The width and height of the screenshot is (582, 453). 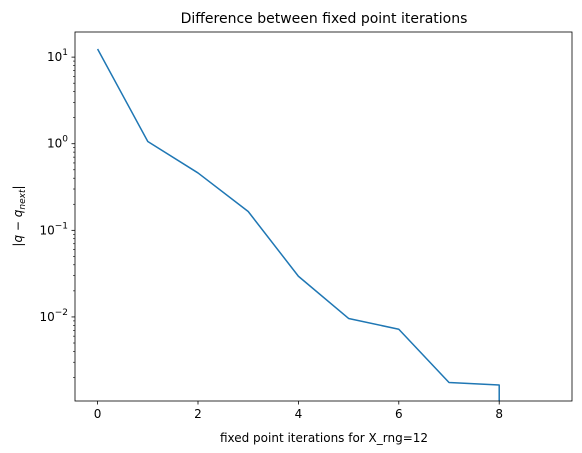 What do you see at coordinates (98, 414) in the screenshot?
I see `x-tick-label: 0` at bounding box center [98, 414].